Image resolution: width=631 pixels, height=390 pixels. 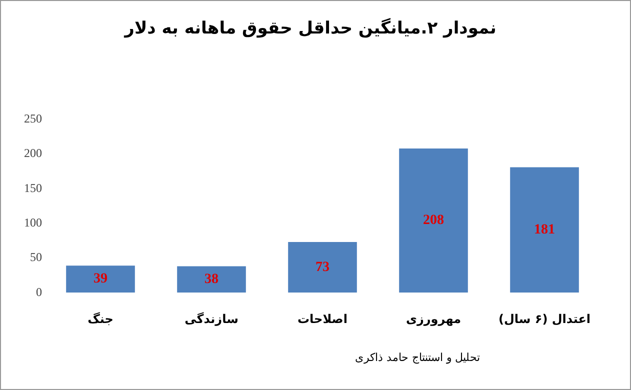 I want to click on chart-title: نمودار ۲.میانگین حداقل حقوق ماهانه به دلار, so click(x=310, y=28).